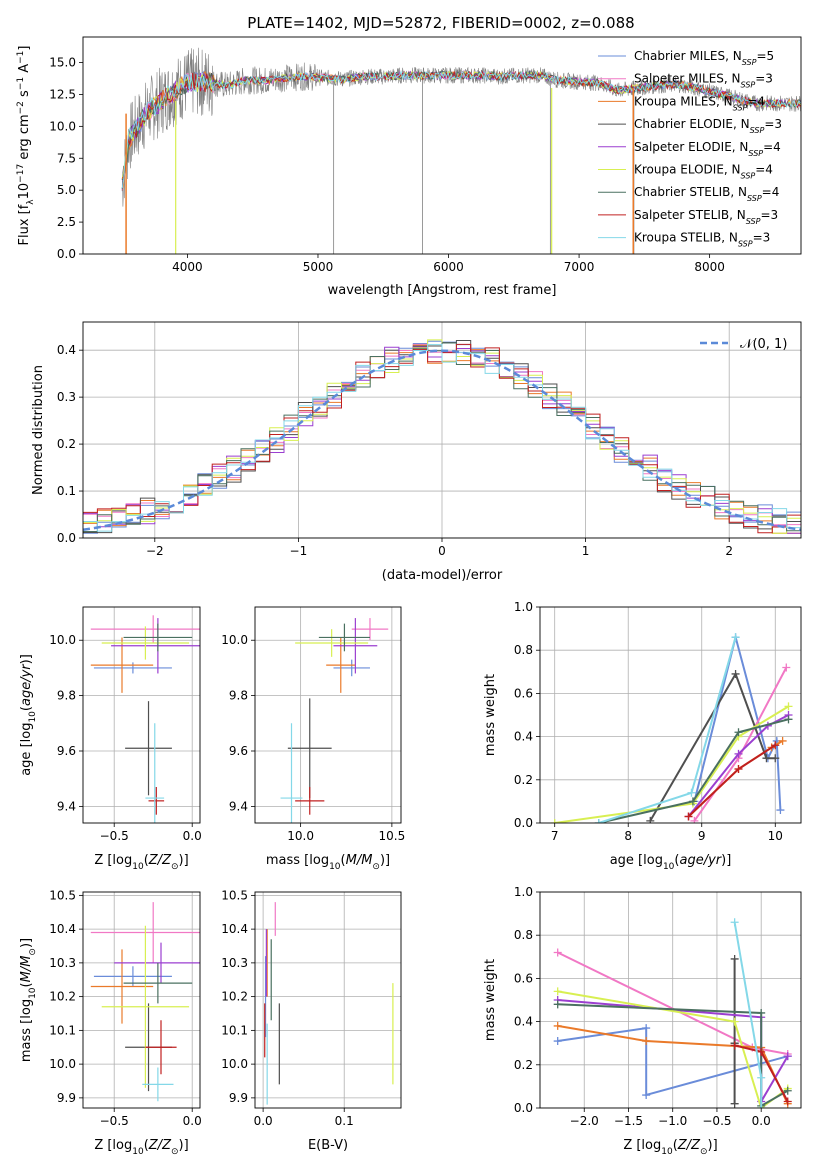  Describe the element at coordinates (523, 737) in the screenshot. I see `y-tick-label: 0.4` at that location.